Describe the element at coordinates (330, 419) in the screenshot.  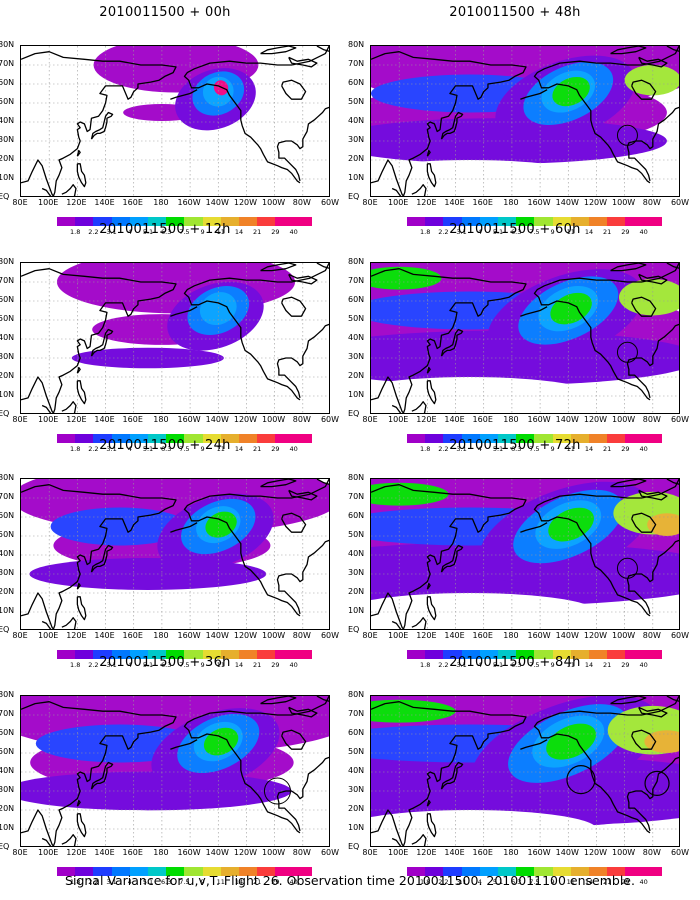
I see `longitude-label: 60W` at that location.